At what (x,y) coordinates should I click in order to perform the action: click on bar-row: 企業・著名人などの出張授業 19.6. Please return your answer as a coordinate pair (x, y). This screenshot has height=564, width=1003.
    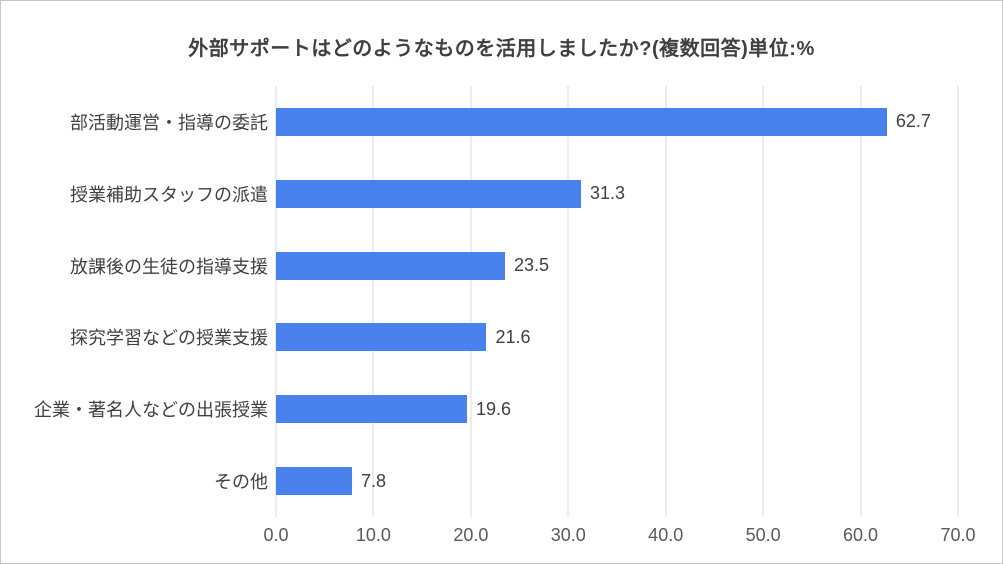
    Looking at the image, I should click on (496, 409).